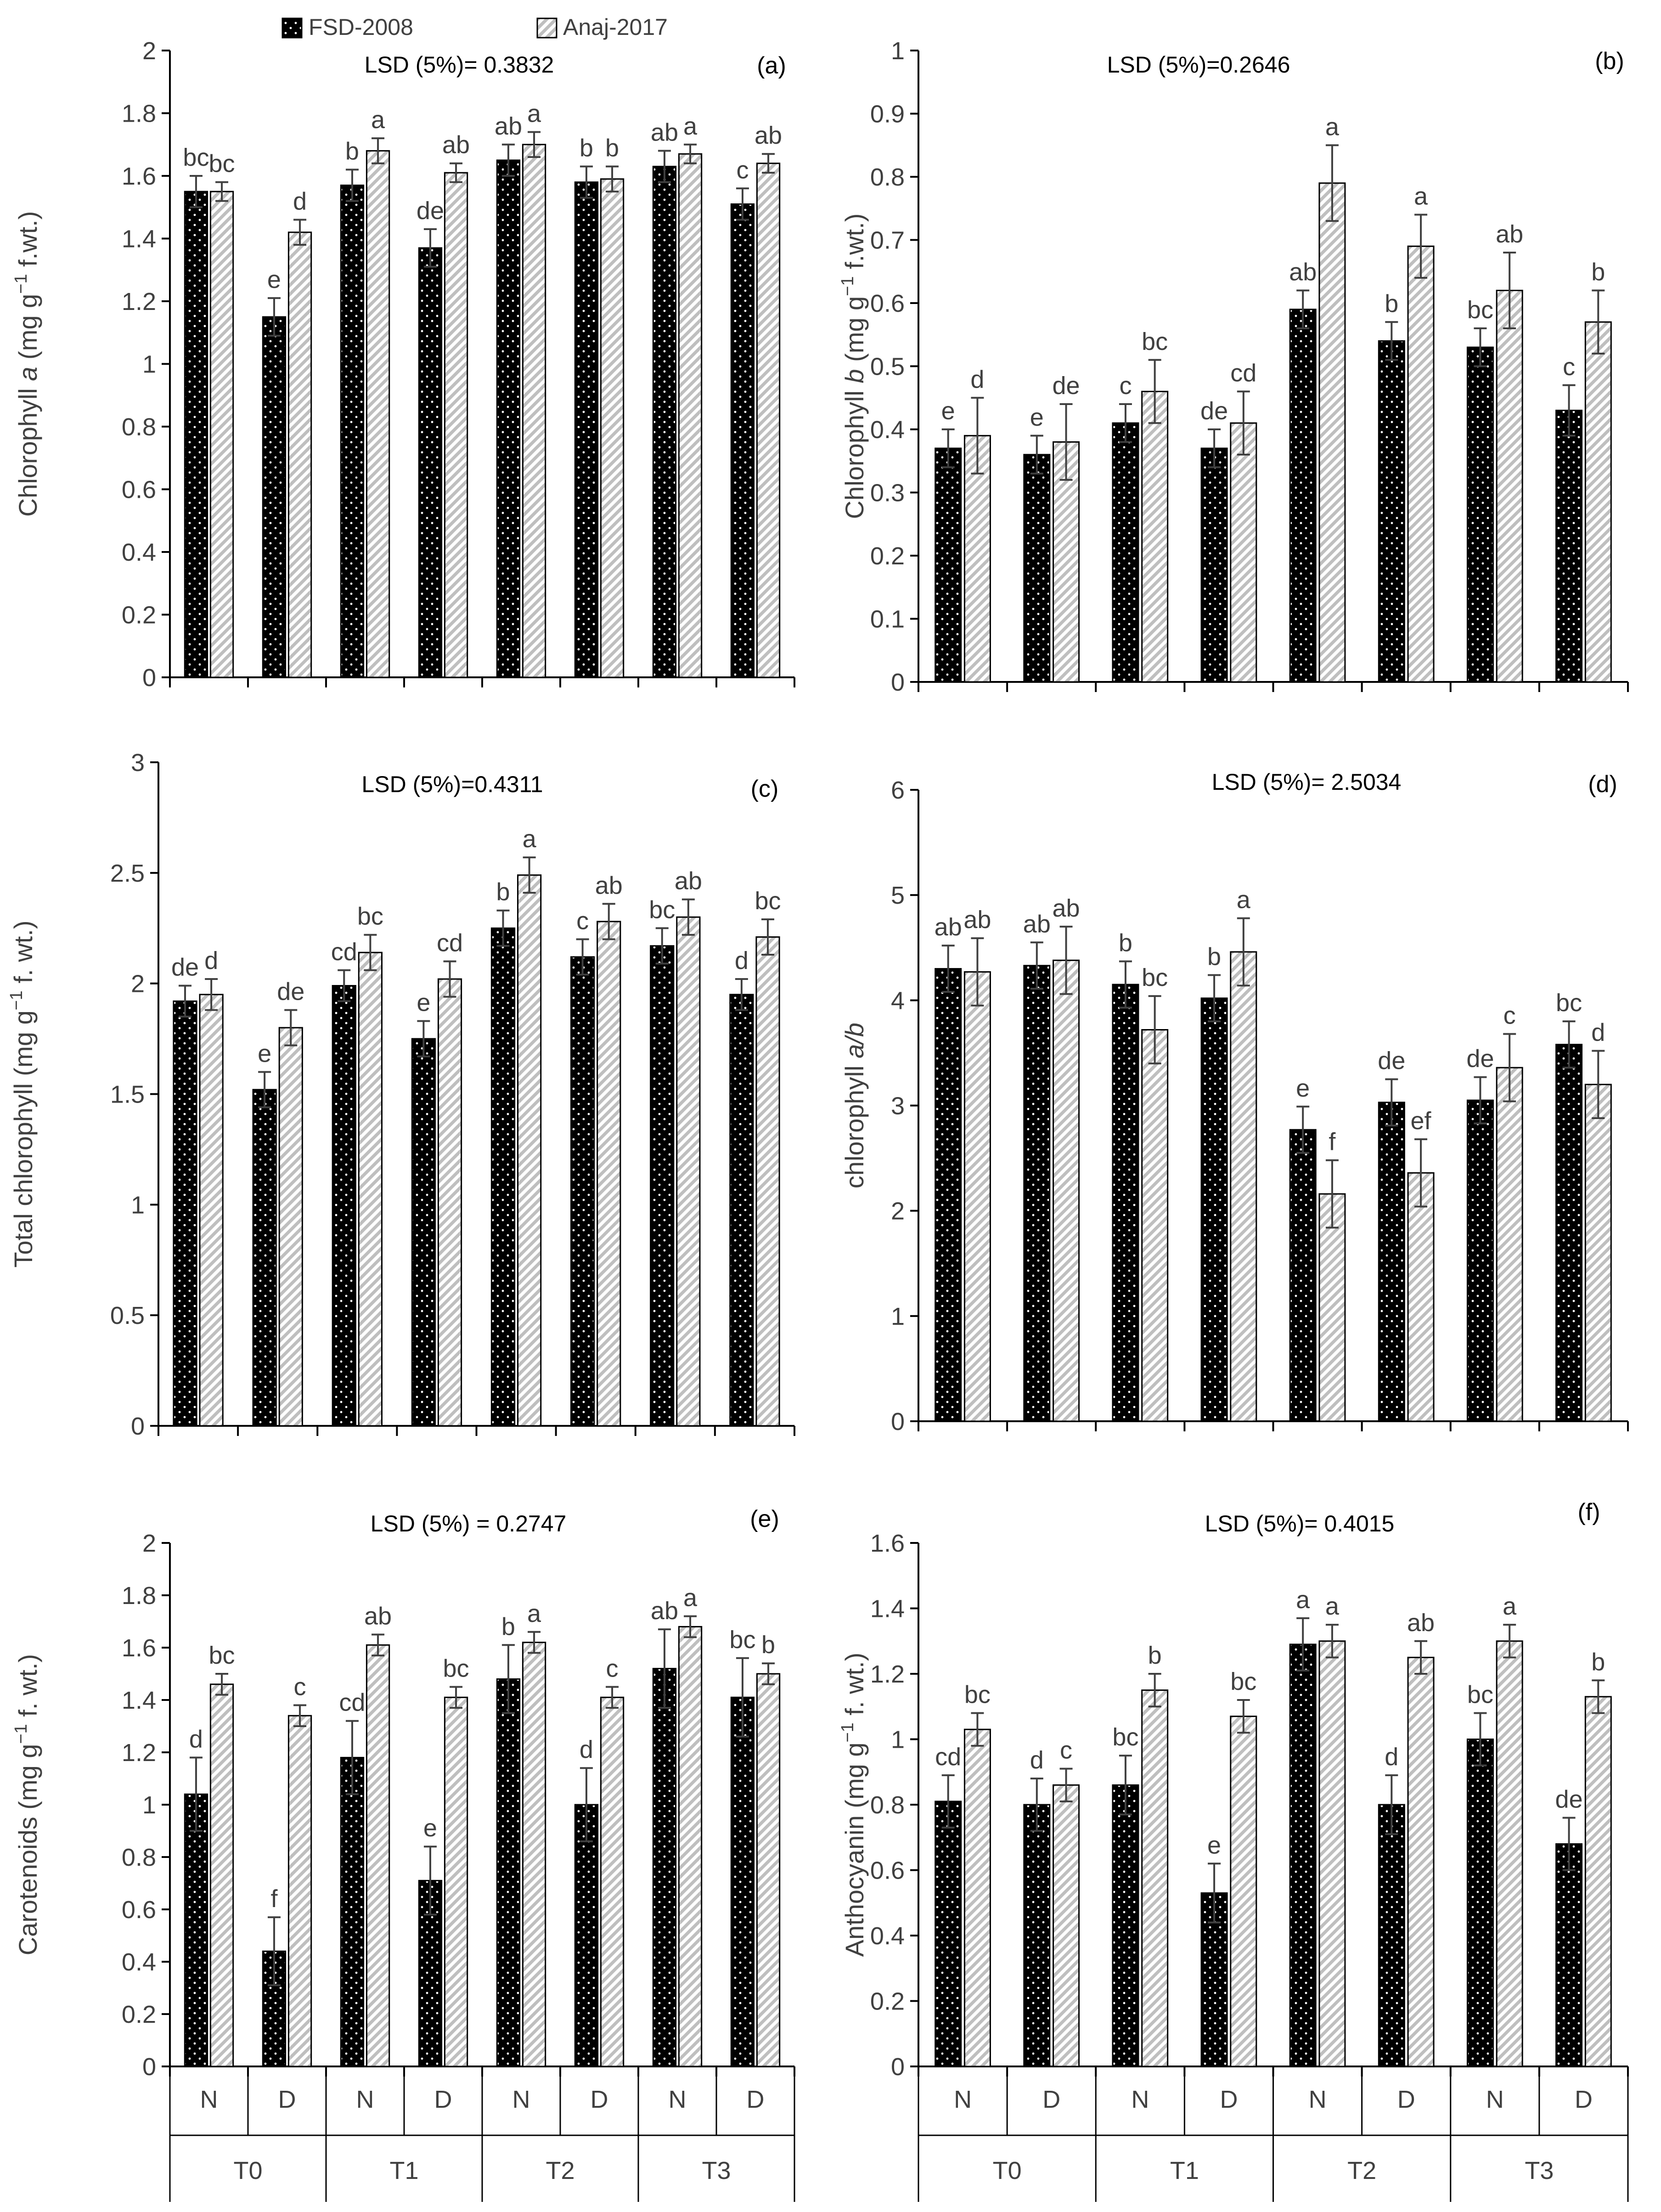 This screenshot has height=2212, width=1661. I want to click on significance-letter: e, so click(1037, 417).